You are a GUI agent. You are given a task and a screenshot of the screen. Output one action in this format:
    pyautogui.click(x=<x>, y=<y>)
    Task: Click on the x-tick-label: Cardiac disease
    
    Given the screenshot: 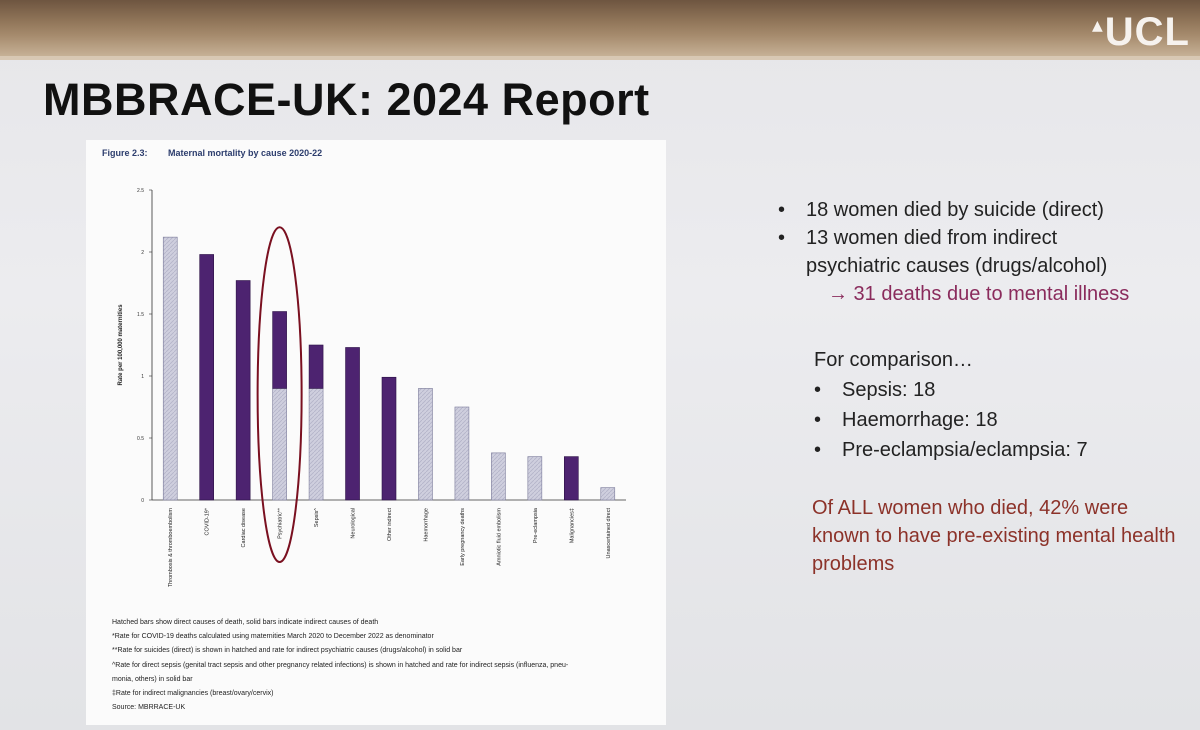 What is the action you would take?
    pyautogui.click(x=244, y=527)
    